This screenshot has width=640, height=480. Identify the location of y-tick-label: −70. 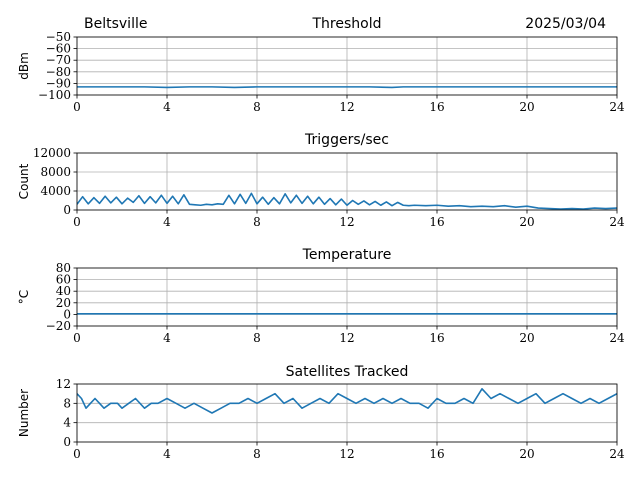
(58, 60).